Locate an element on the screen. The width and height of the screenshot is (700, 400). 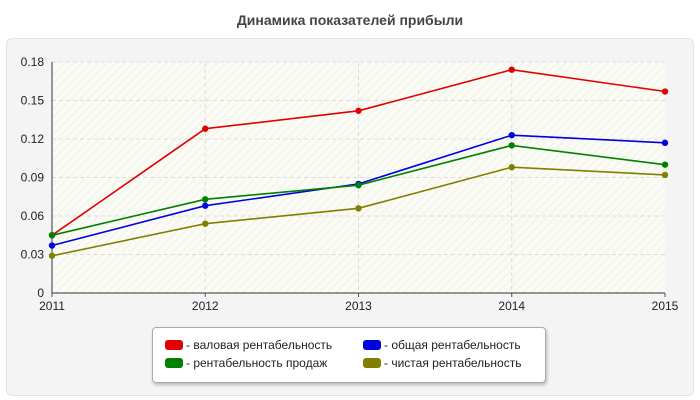
legend-item-total: - общая рентабельность is located at coordinates (442, 345).